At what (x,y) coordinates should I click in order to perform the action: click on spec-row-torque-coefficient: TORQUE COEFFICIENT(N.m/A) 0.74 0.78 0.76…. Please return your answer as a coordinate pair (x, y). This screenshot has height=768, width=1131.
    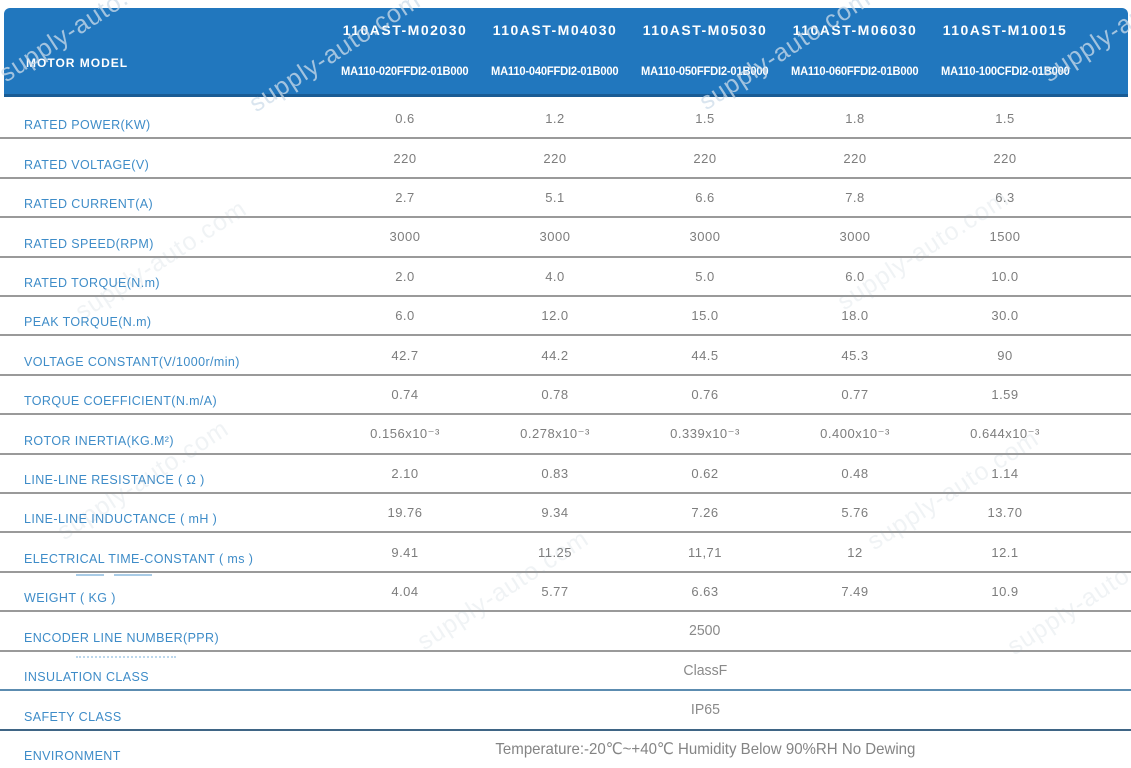
    Looking at the image, I should click on (565, 396).